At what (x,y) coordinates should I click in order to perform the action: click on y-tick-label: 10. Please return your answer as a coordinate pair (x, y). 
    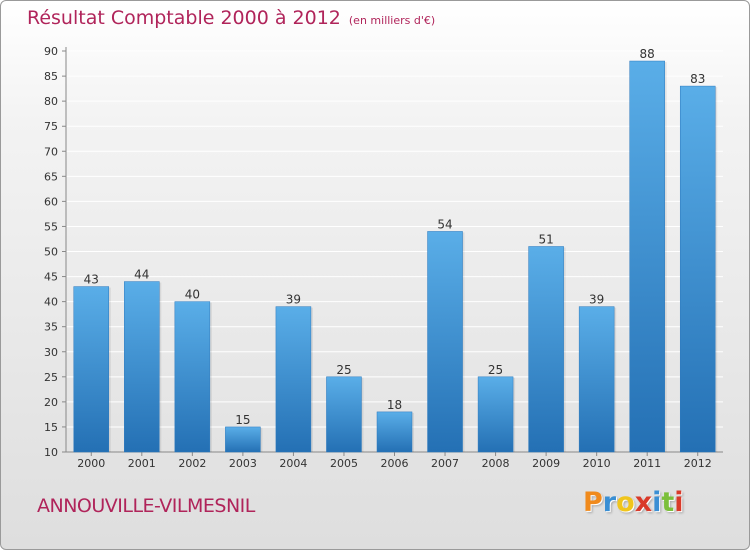
    Looking at the image, I should click on (51, 452).